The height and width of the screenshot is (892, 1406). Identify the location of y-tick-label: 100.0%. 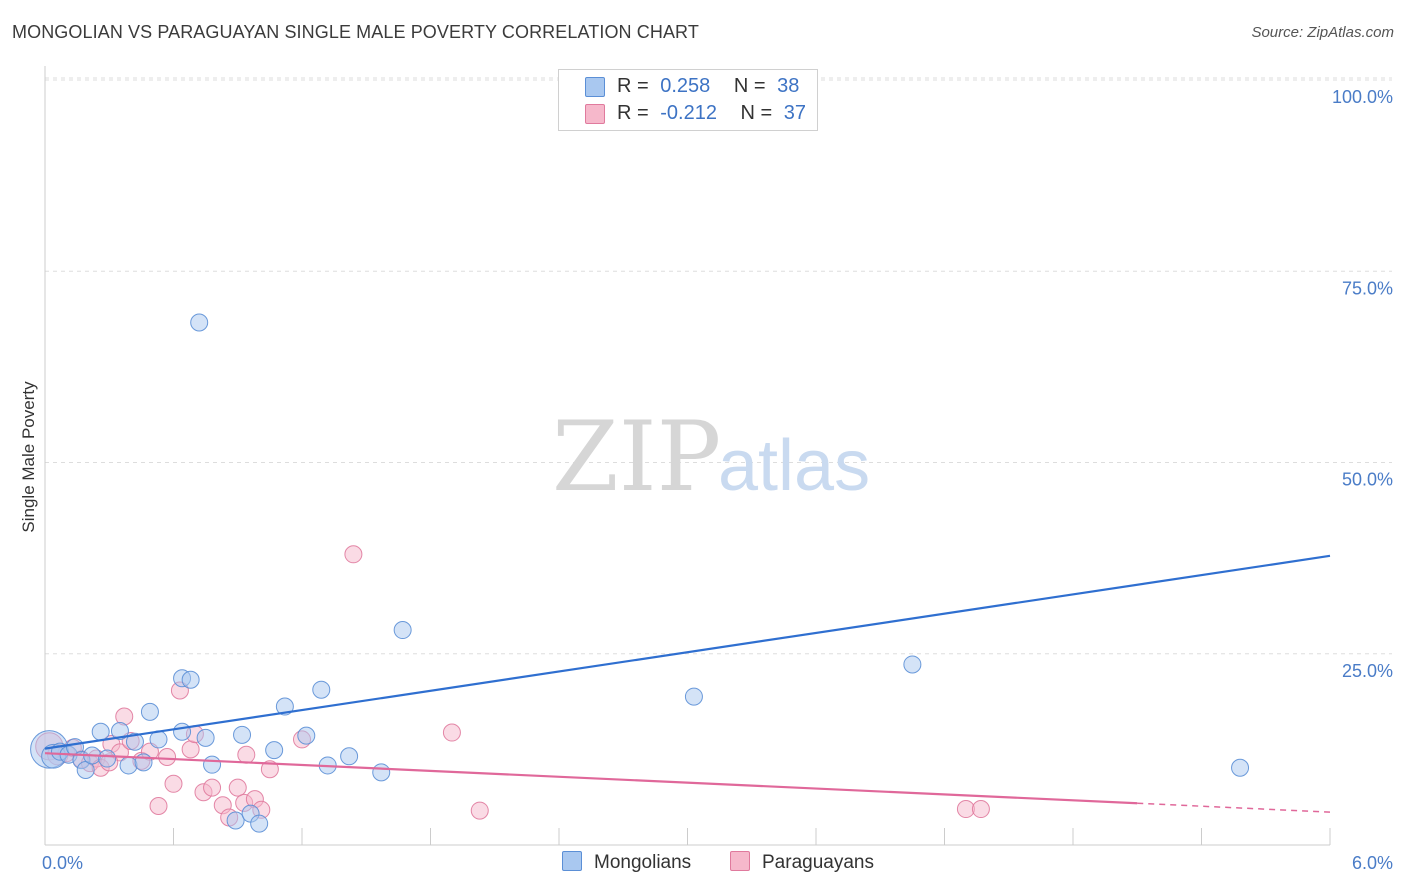
(1362, 97).